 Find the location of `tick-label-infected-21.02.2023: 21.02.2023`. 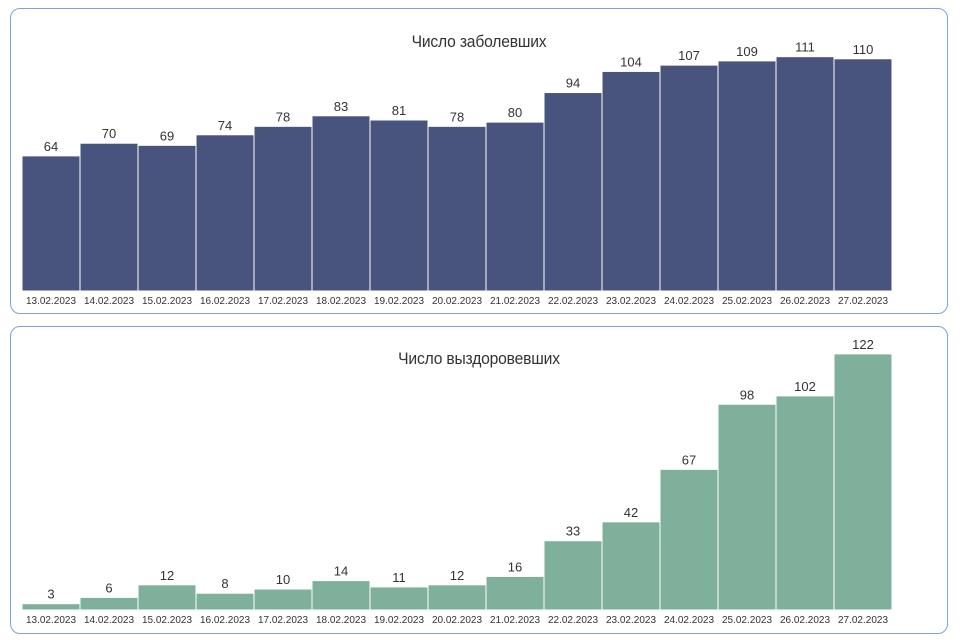

tick-label-infected-21.02.2023: 21.02.2023 is located at coordinates (515, 301).